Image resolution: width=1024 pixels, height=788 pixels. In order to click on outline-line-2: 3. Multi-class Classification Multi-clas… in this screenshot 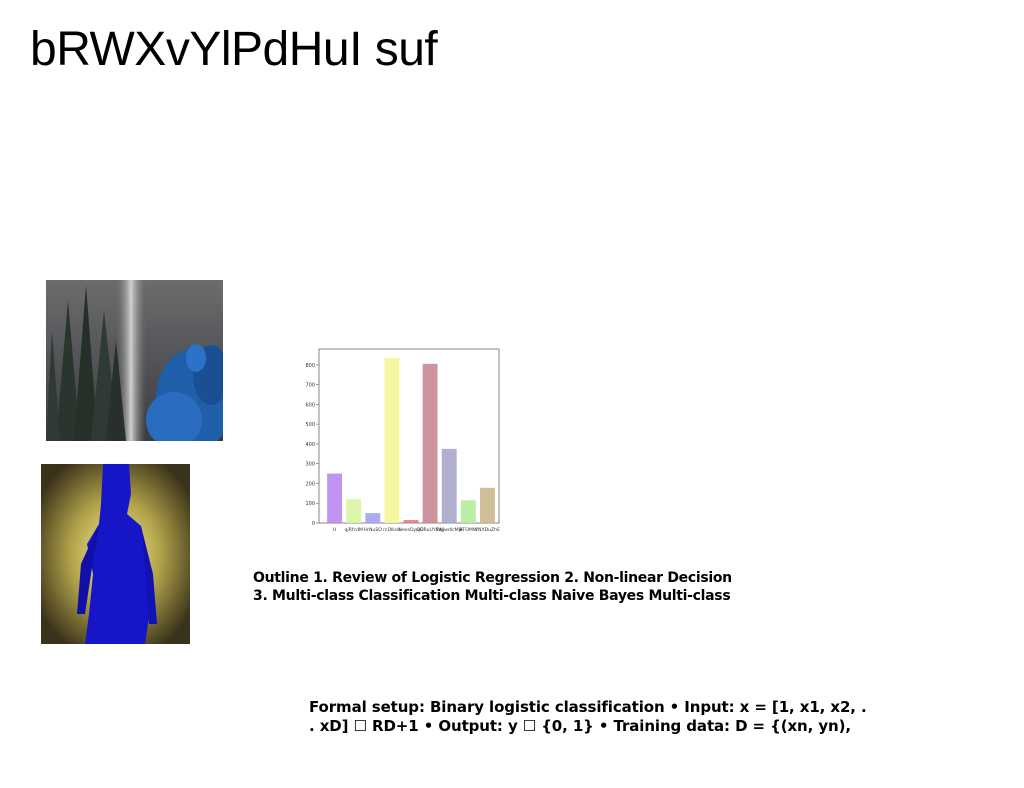, I will do `click(492, 596)`.